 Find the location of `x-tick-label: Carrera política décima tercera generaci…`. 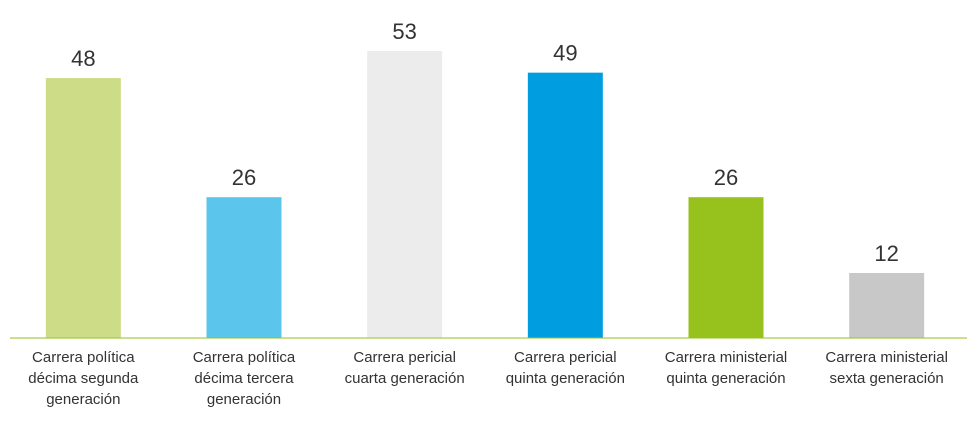

x-tick-label: Carrera política décima tercera generaci… is located at coordinates (244, 378).